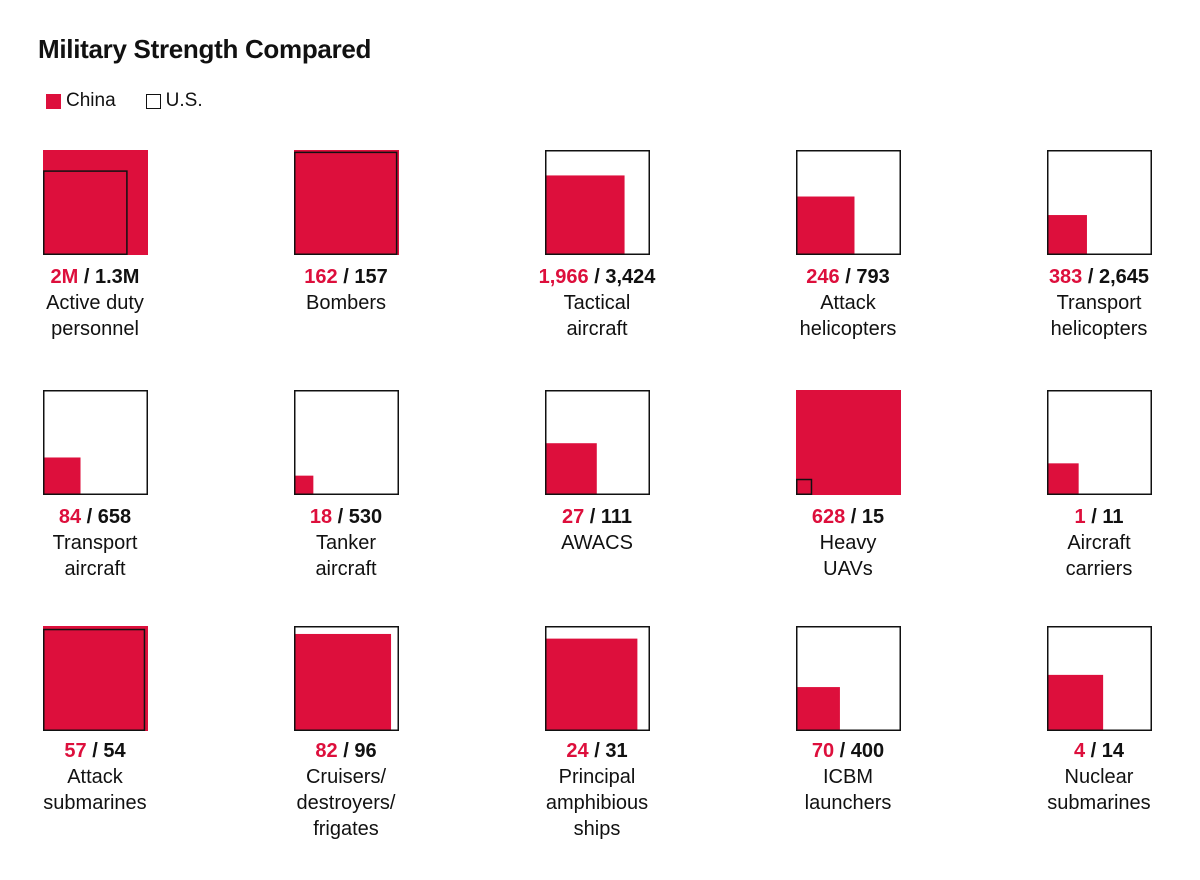  I want to click on cell-text: 70 / 400 ICBM launchers, so click(848, 777).